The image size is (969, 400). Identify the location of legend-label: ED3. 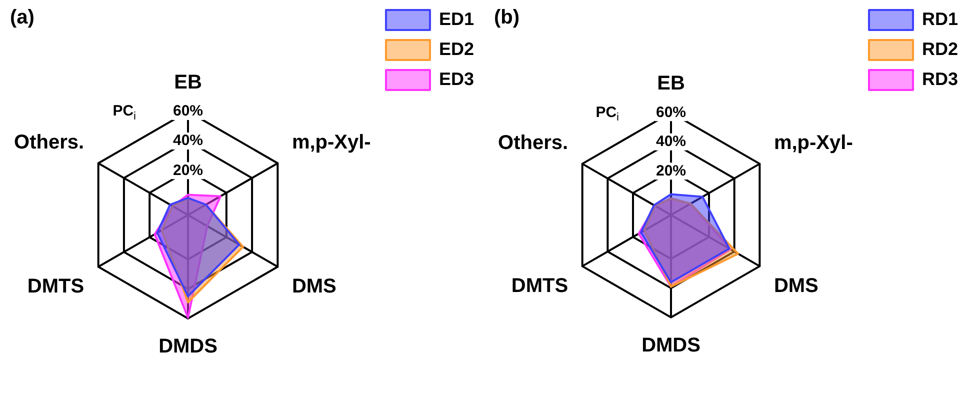
(456, 78).